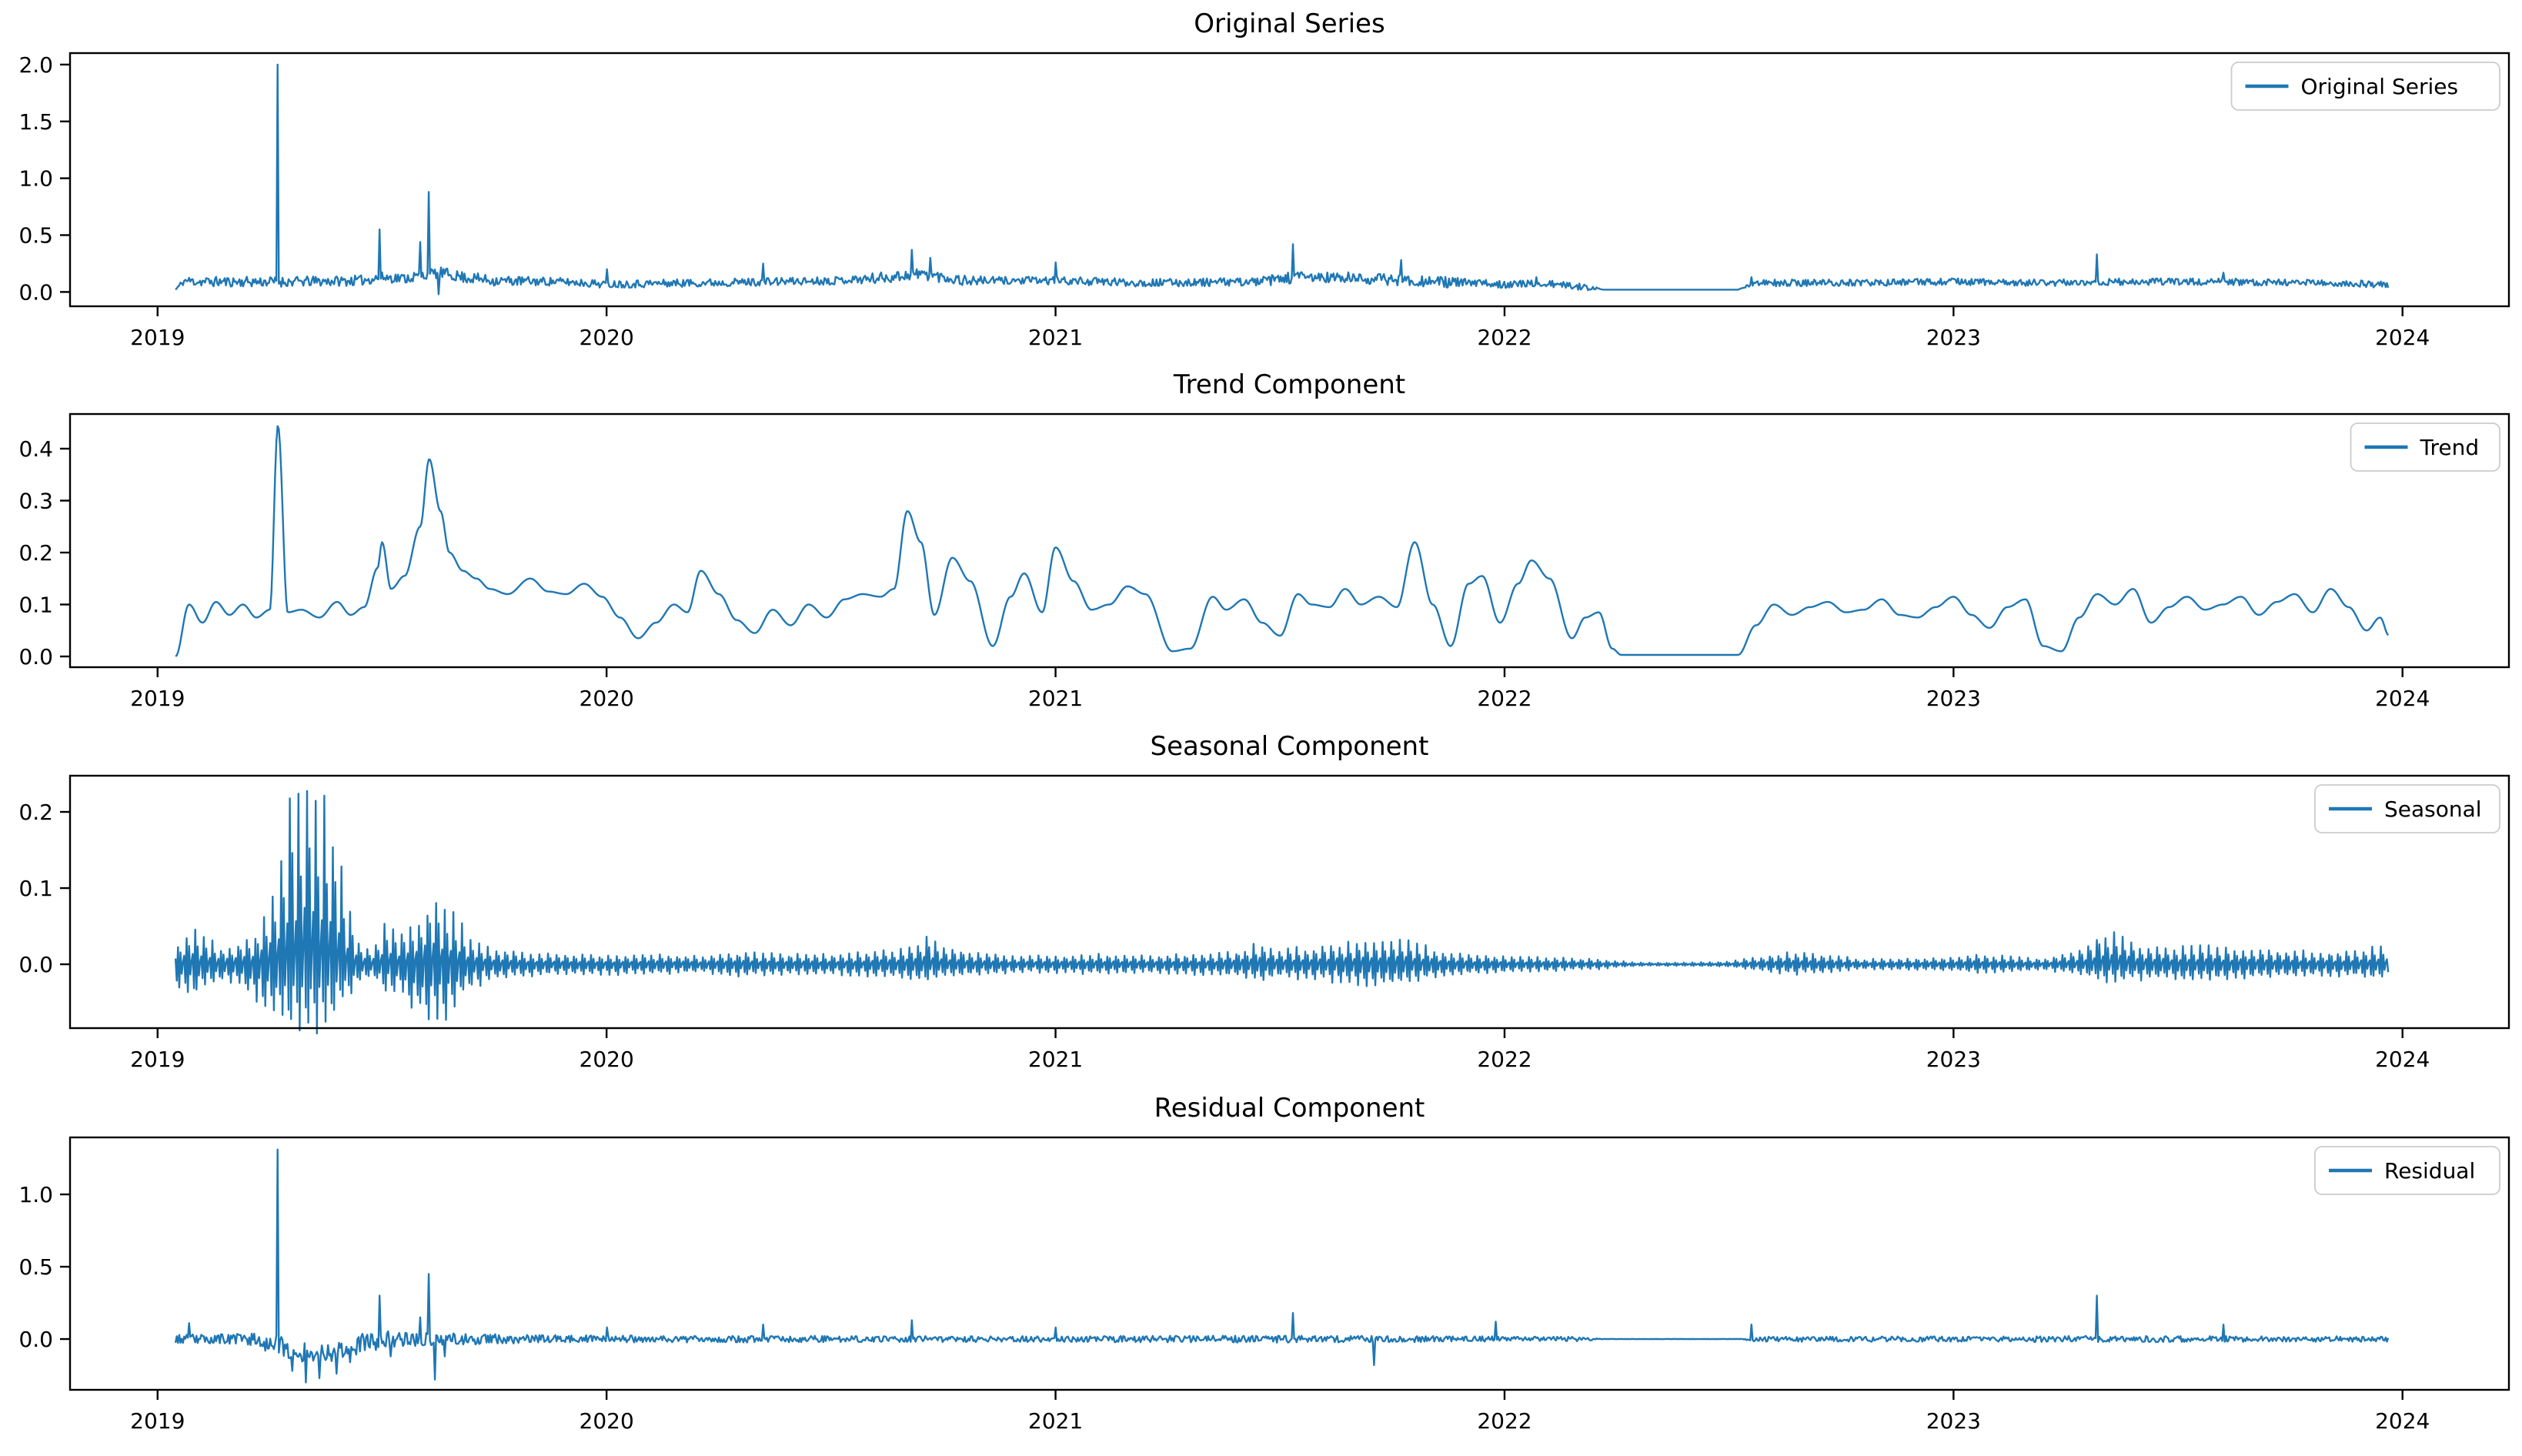  Describe the element at coordinates (2380, 86) in the screenshot. I see `legend-label: Original Series` at that location.